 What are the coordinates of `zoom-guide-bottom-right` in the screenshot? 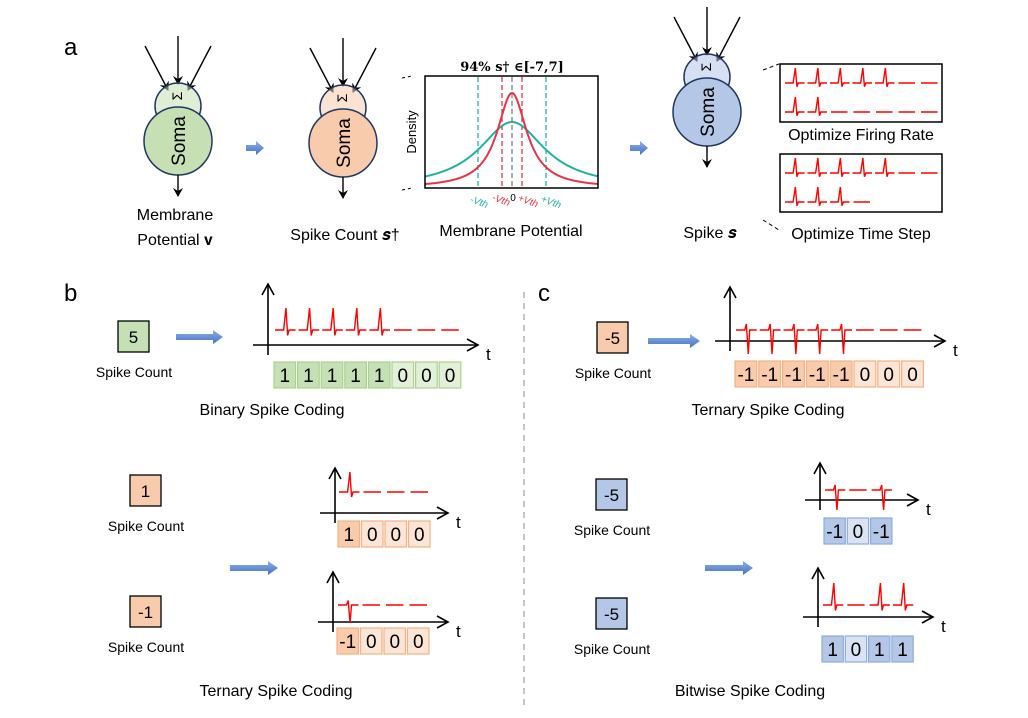 It's located at (771, 225).